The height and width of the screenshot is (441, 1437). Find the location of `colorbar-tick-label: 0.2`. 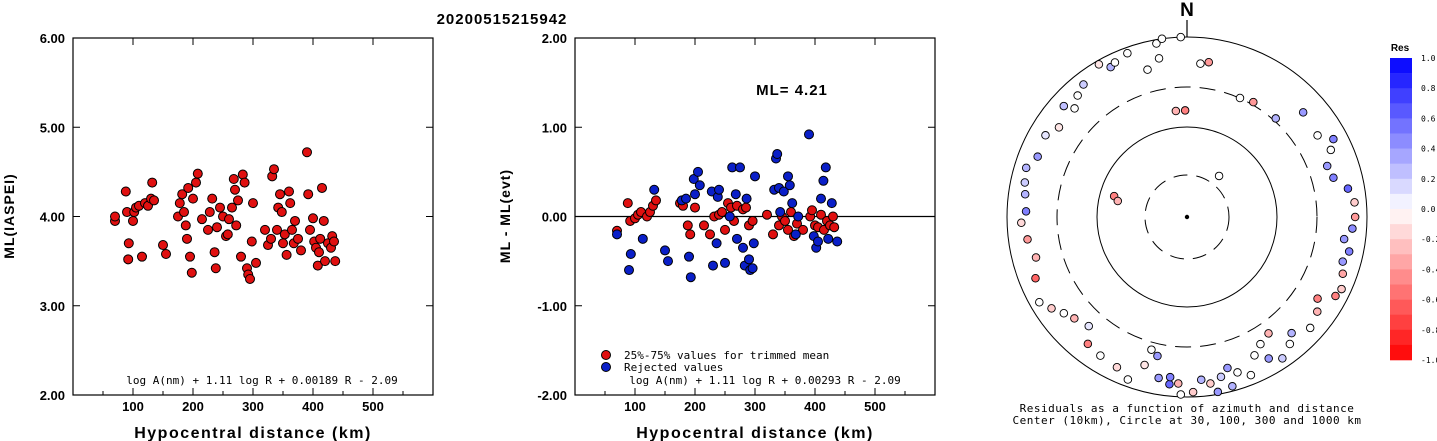

colorbar-tick-label: 0.2 is located at coordinates (1428, 179).